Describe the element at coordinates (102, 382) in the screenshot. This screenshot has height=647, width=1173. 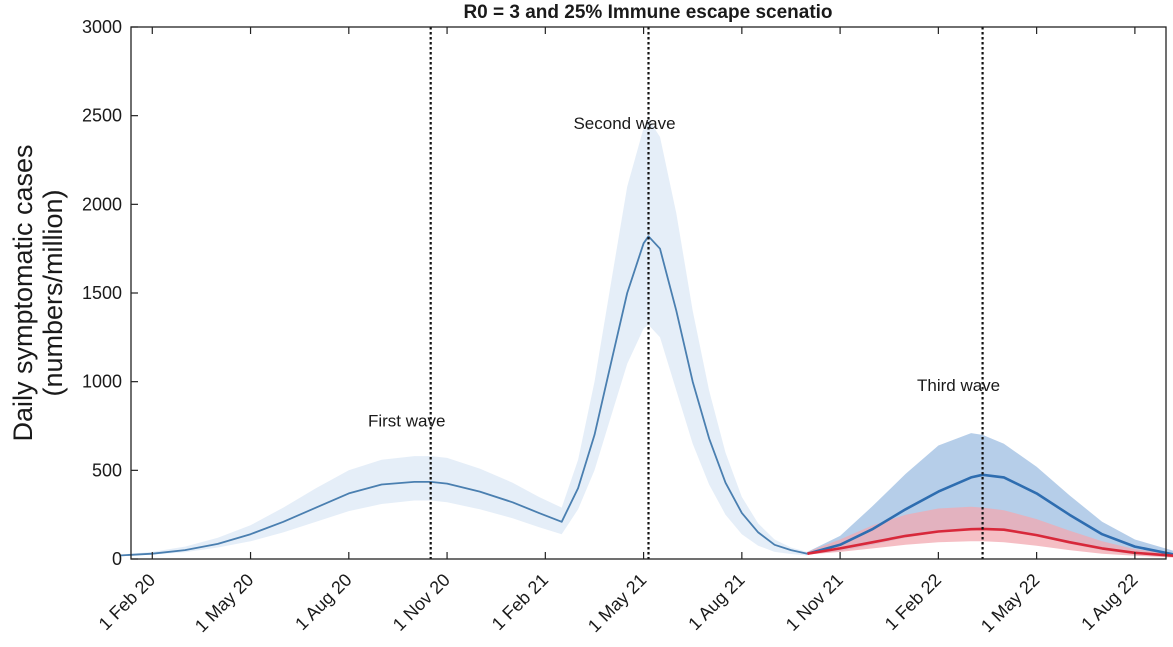
I see `y-tick-label-2: 1000` at that location.